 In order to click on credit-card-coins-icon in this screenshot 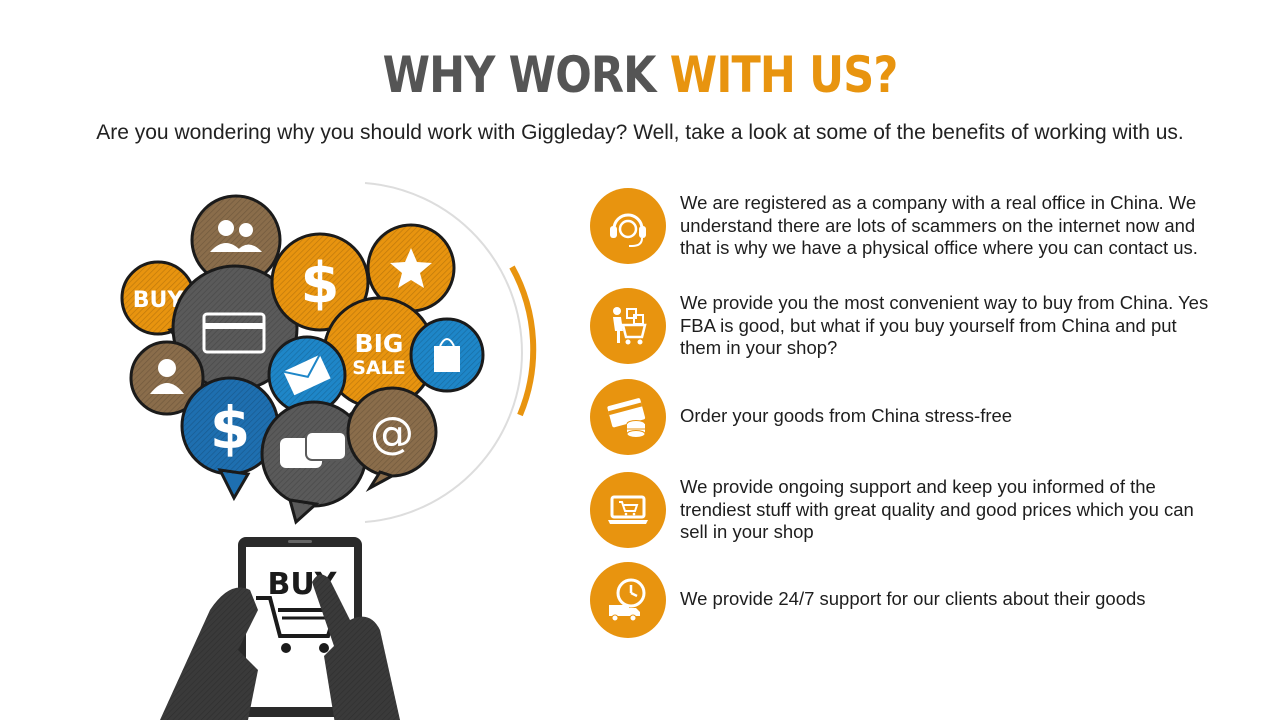, I will do `click(628, 417)`.